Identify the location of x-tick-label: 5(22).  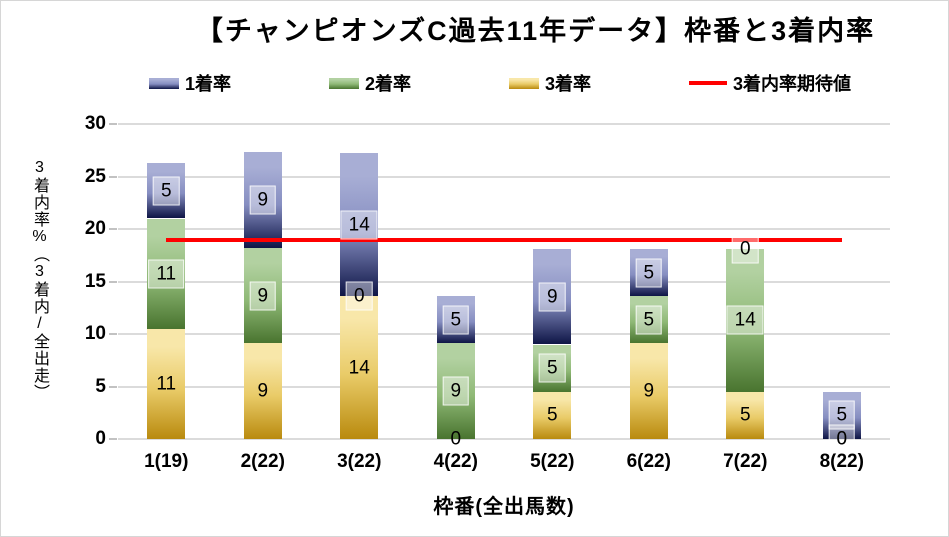
(552, 461).